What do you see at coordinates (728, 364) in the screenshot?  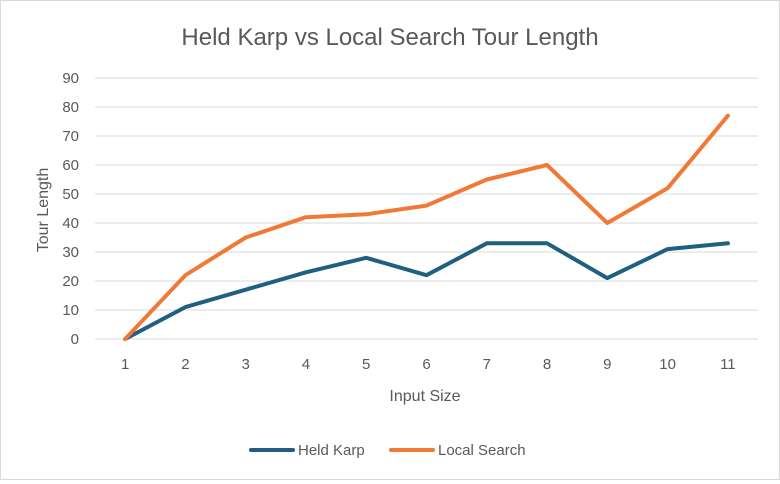 I see `x-tick-label: 11` at bounding box center [728, 364].